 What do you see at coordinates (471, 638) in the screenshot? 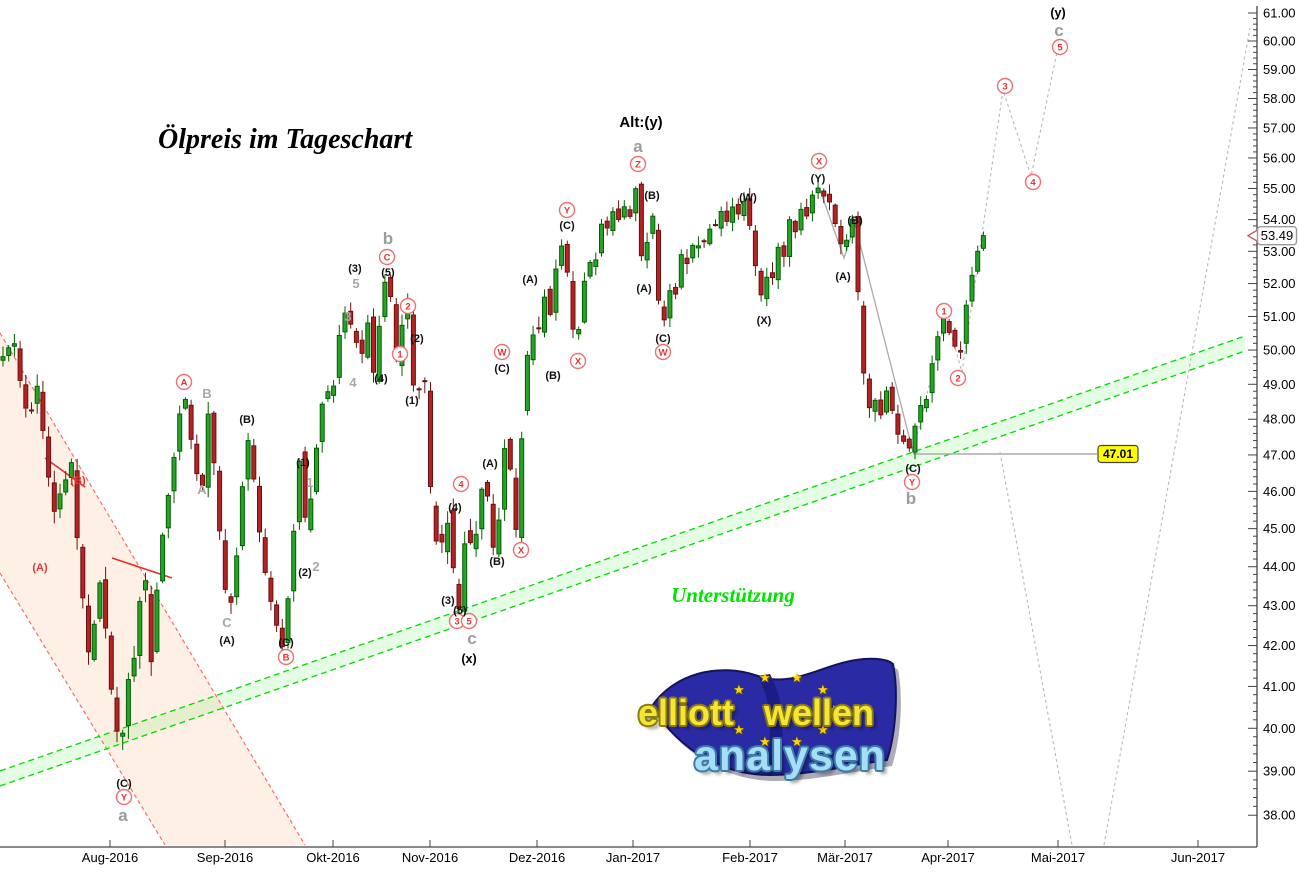
I see `wave-label: c` at bounding box center [471, 638].